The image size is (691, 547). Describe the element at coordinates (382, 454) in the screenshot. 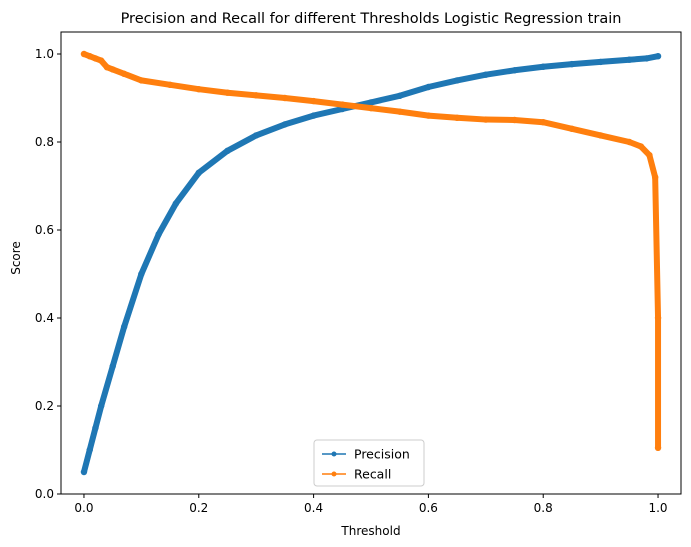

I see `legend-label-precision: Precision` at that location.